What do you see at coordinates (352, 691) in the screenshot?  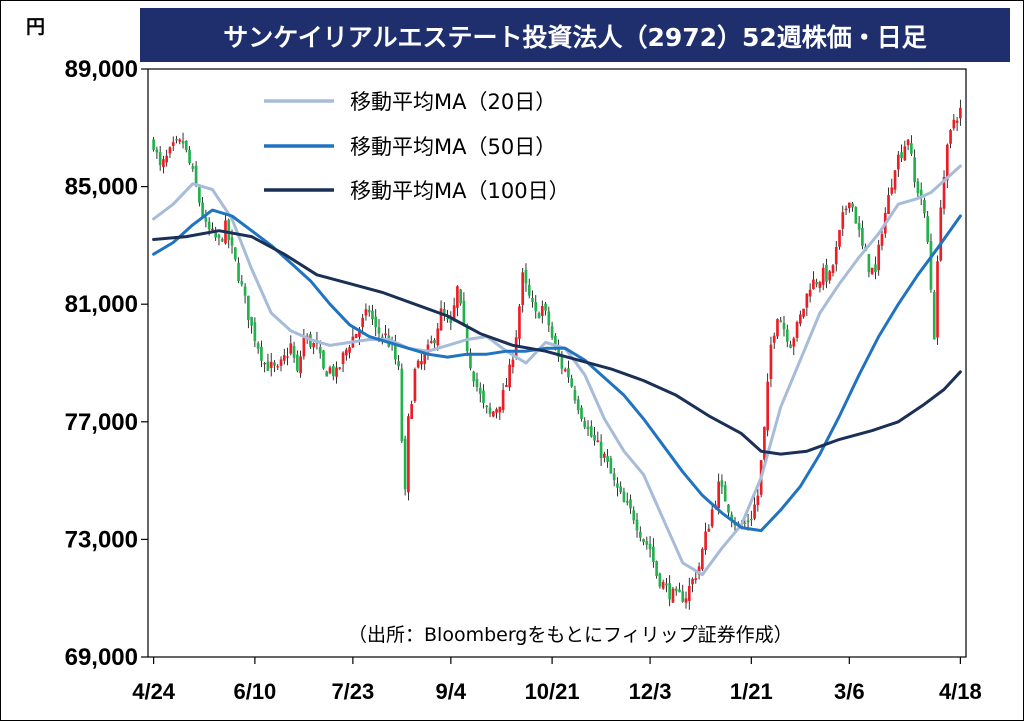 I see `x-tick-label: 7/23` at bounding box center [352, 691].